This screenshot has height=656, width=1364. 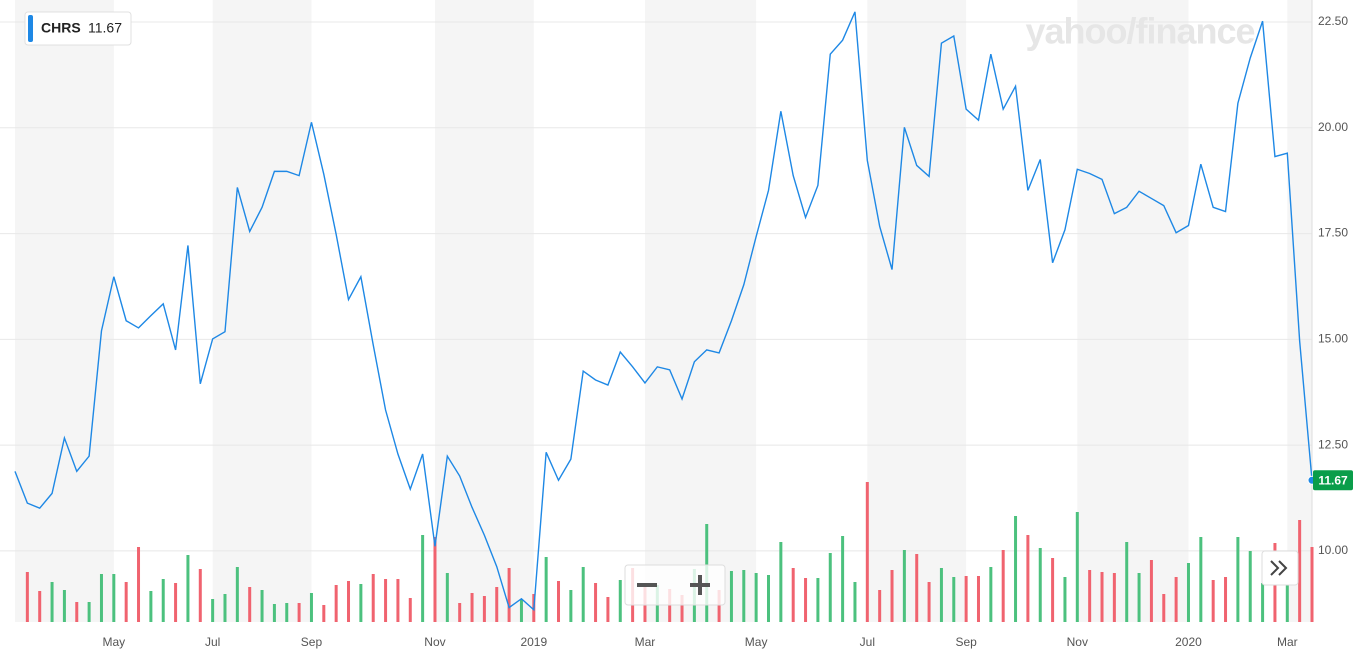 What do you see at coordinates (645, 642) in the screenshot?
I see `x-tick-label: Mar` at bounding box center [645, 642].